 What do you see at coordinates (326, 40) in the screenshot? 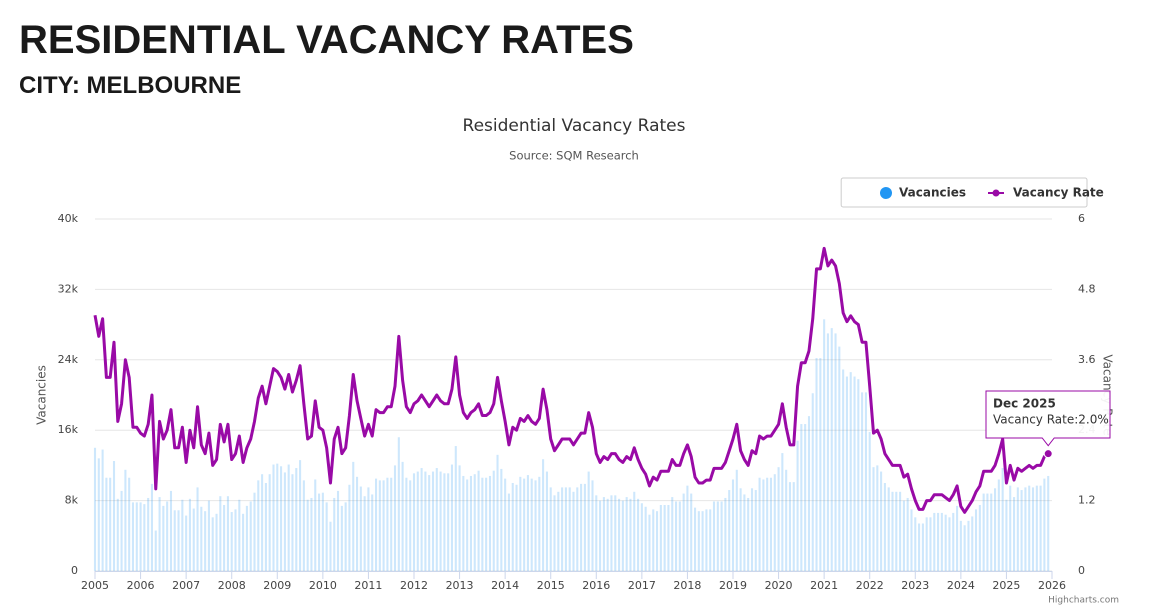
I see `page-heading: RESIDENTIAL VACANCY RATES` at bounding box center [326, 40].